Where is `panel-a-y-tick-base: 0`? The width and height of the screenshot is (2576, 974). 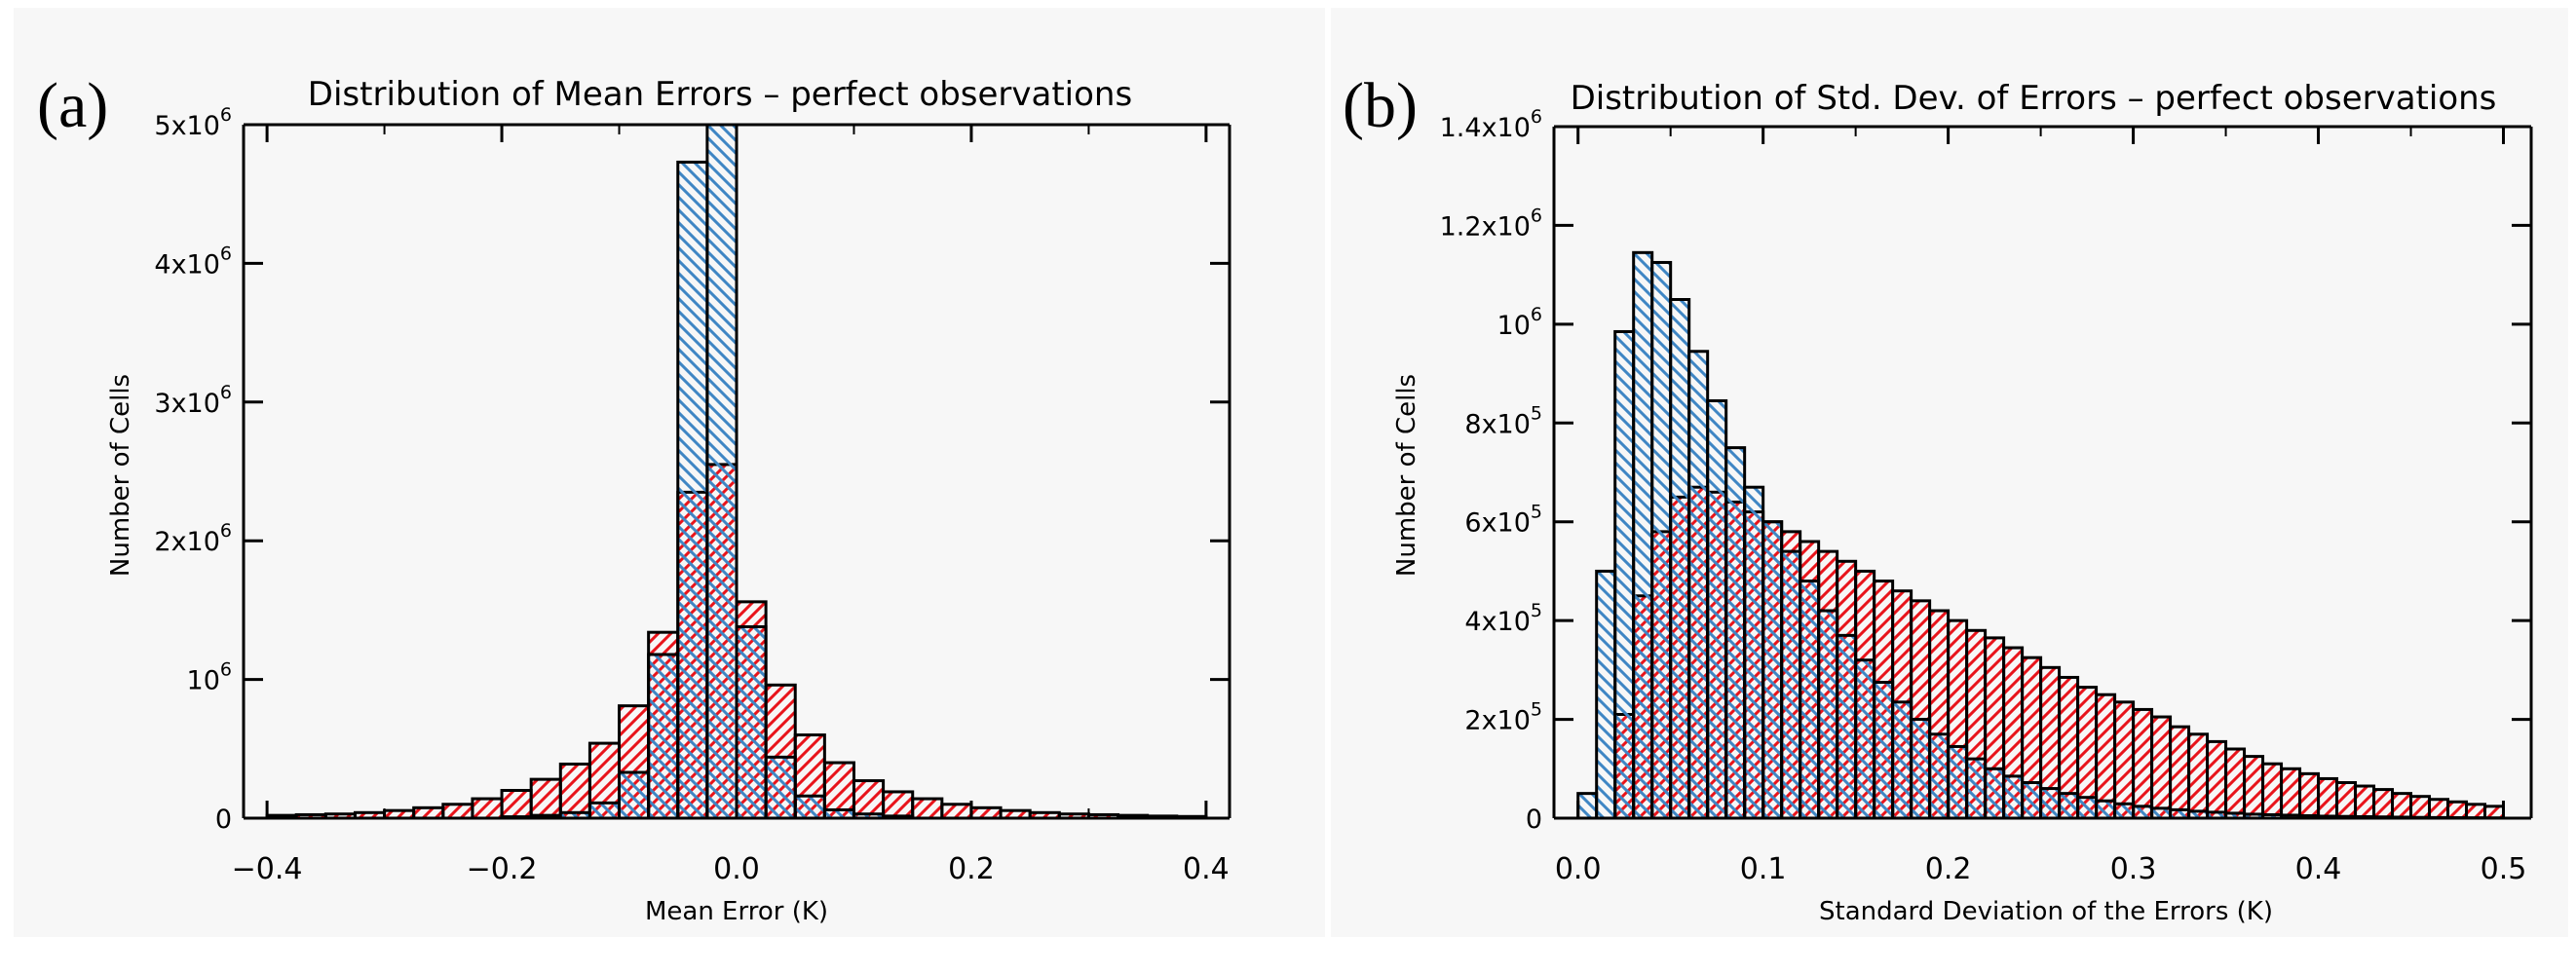 panel-a-y-tick-base: 0 is located at coordinates (223, 820).